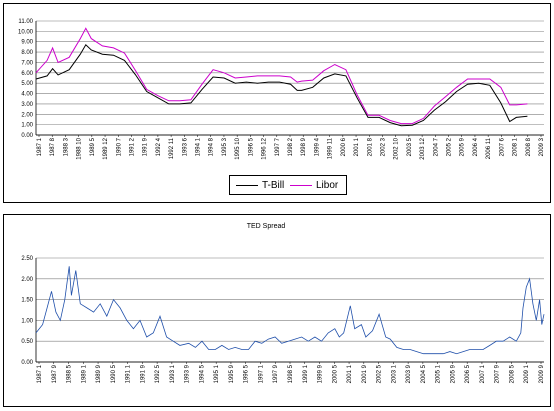 The image size is (554, 411). What do you see at coordinates (516, 146) in the screenshot?
I see `x-tick-label: 2008 1` at bounding box center [516, 146].